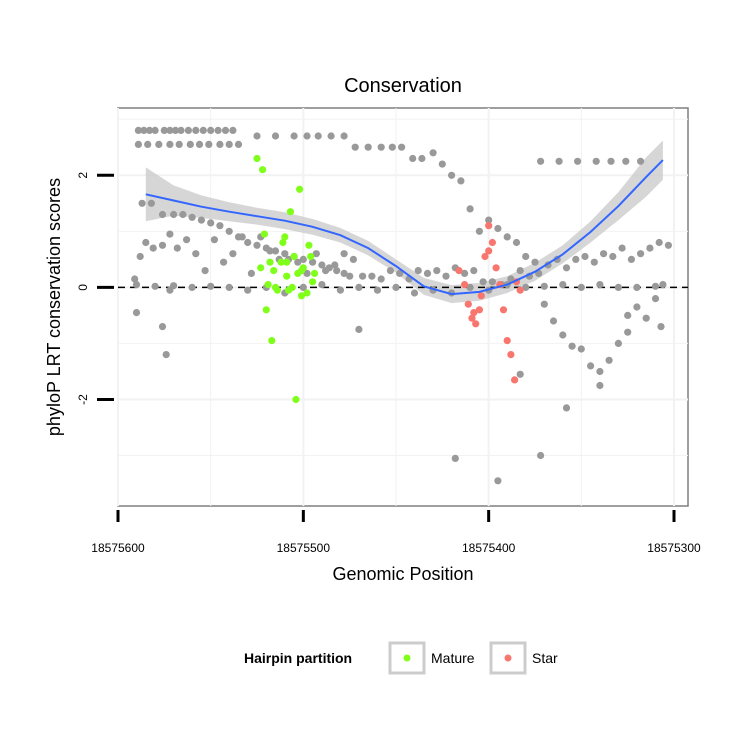  I want to click on x-axis: 18575600 18575500 18575400 18575300, so click(396, 532).